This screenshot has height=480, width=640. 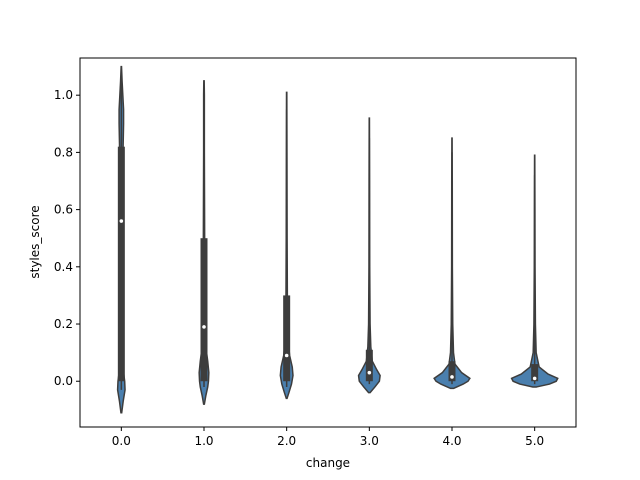 I want to click on violin-iqr-box-2.0, so click(x=287, y=338).